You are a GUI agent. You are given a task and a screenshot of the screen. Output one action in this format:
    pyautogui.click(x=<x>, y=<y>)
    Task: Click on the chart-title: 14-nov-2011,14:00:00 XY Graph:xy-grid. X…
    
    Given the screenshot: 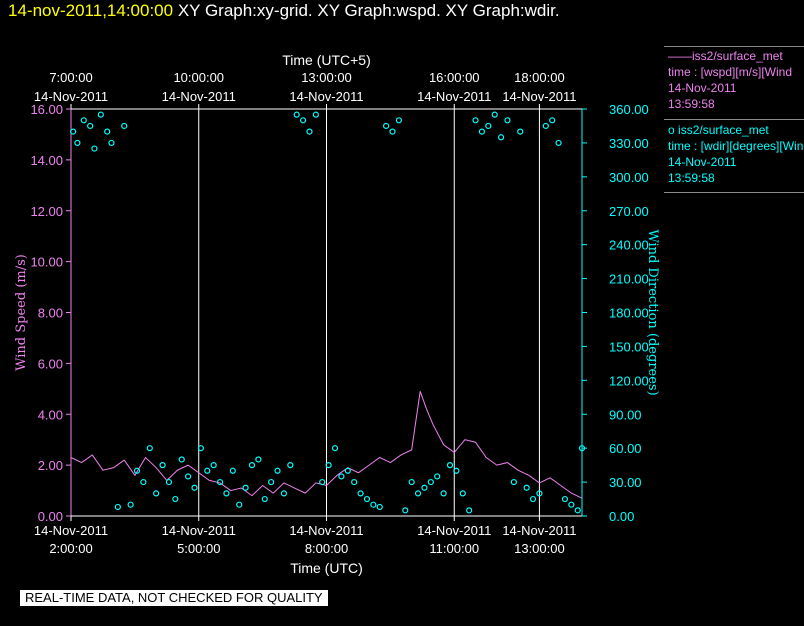 What is the action you would take?
    pyautogui.click(x=284, y=11)
    